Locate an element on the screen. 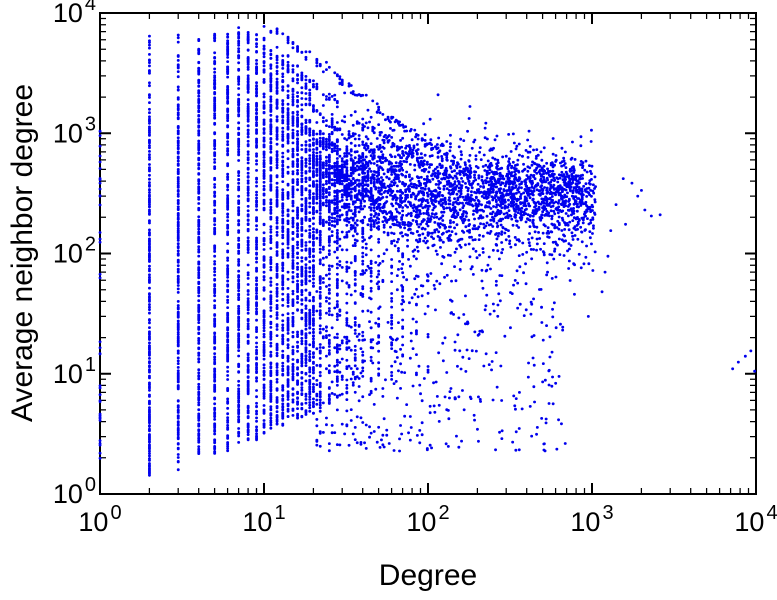 Image resolution: width=777 pixels, height=600 pixels. y-tick-label: 10 2 is located at coordinates (74, 251).